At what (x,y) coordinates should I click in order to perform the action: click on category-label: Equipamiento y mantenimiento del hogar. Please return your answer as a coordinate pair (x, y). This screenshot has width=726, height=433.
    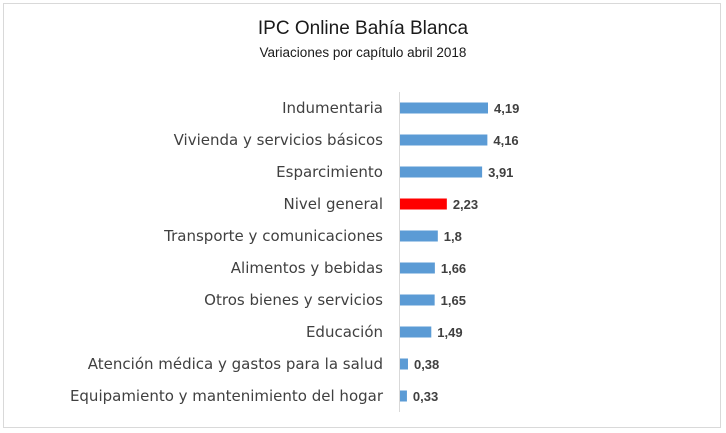
    Looking at the image, I should click on (227, 396).